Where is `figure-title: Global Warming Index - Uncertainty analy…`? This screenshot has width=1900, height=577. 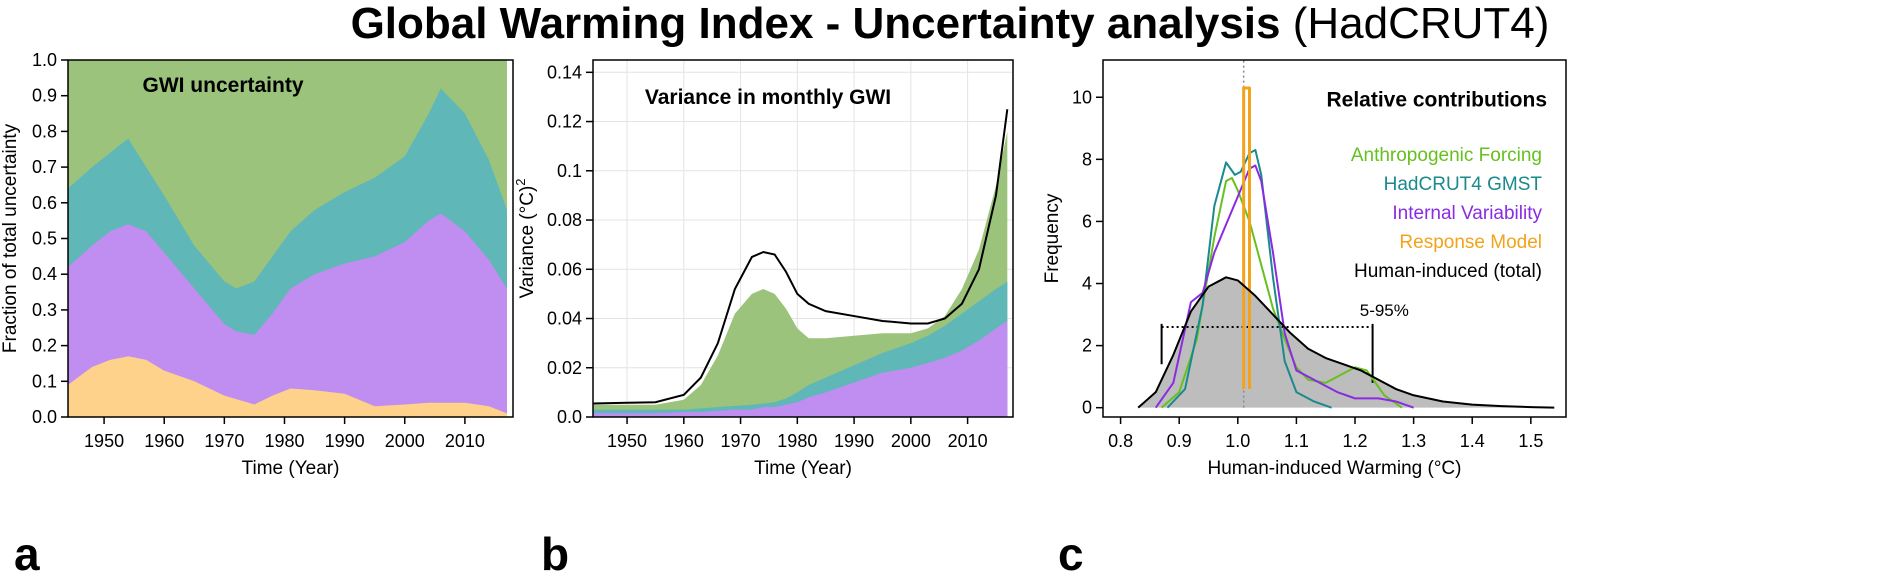
figure-title: Global Warming Index - Uncertainty analy… is located at coordinates (950, 26).